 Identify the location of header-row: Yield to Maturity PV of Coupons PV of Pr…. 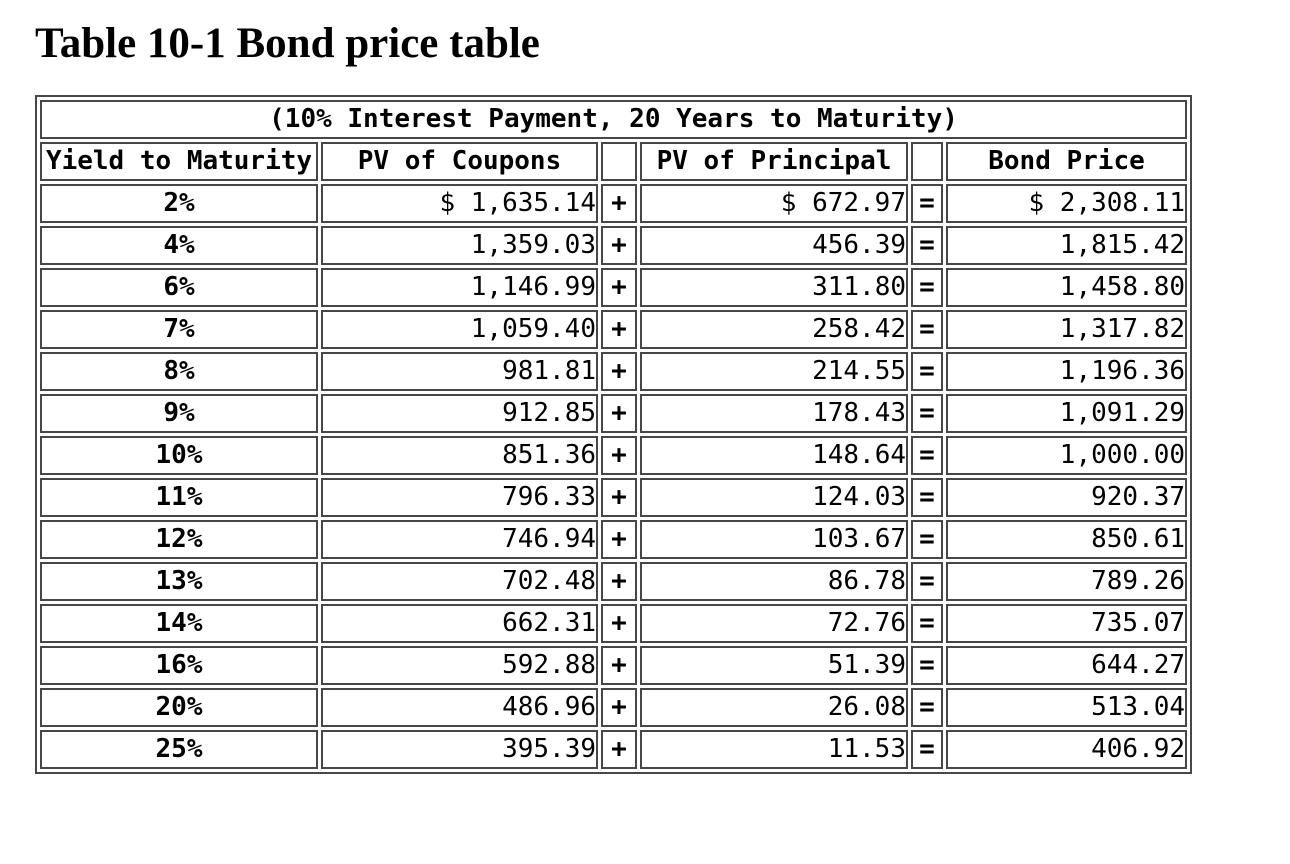
(614, 162).